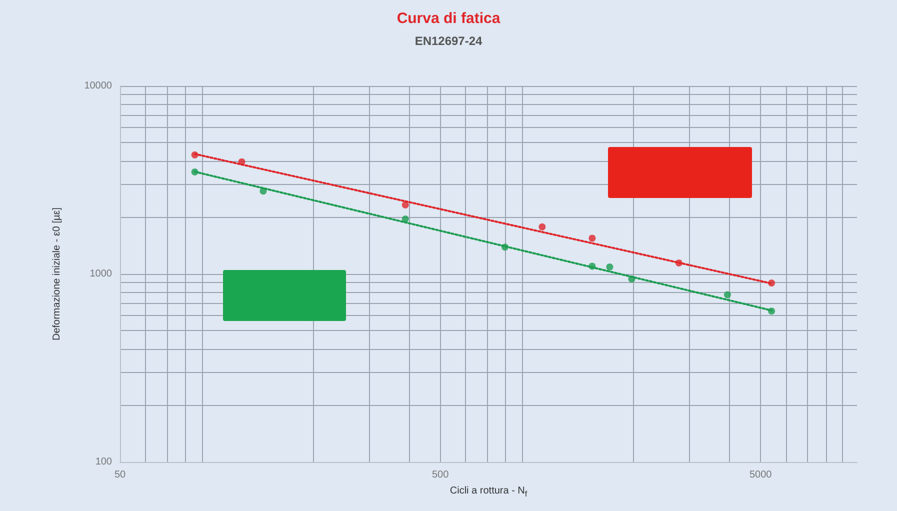  Describe the element at coordinates (101, 274) in the screenshot. I see `y-tick-label: 1000` at that location.